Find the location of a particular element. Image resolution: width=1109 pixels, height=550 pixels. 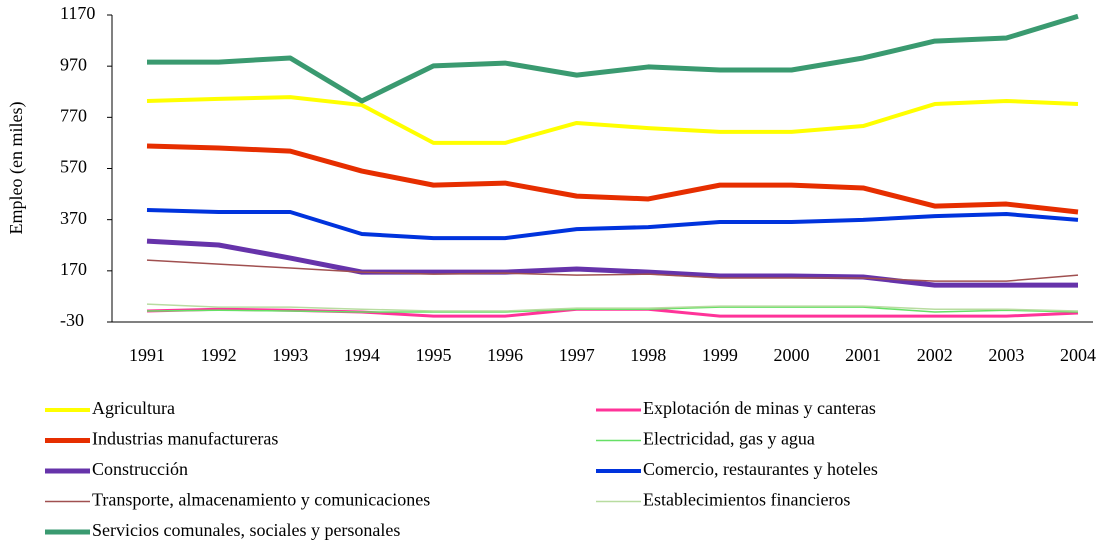

y-axis-title: Empleo (en miles) is located at coordinates (16, 168).